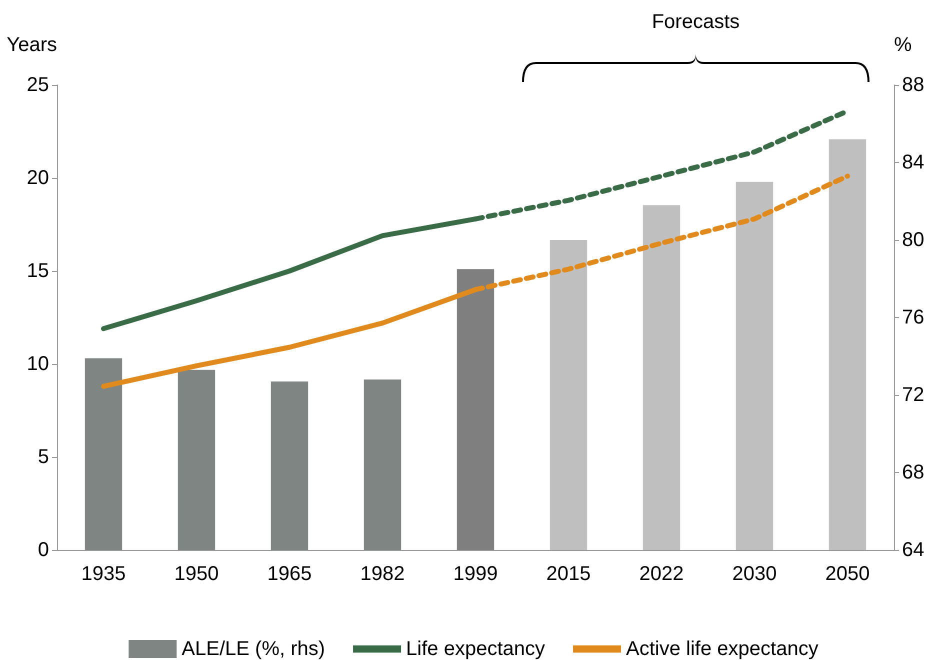 Image resolution: width=947 pixels, height=664 pixels. I want to click on y2-tick-label: 80, so click(913, 240).